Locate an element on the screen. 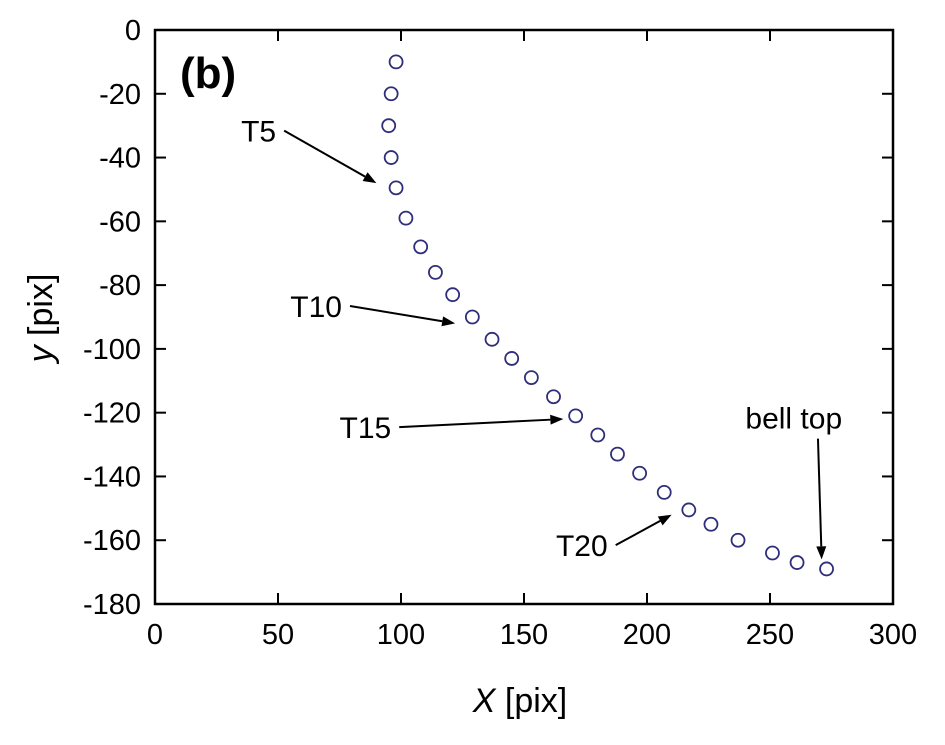  y-tick-label: -180 is located at coordinates (112, 605).